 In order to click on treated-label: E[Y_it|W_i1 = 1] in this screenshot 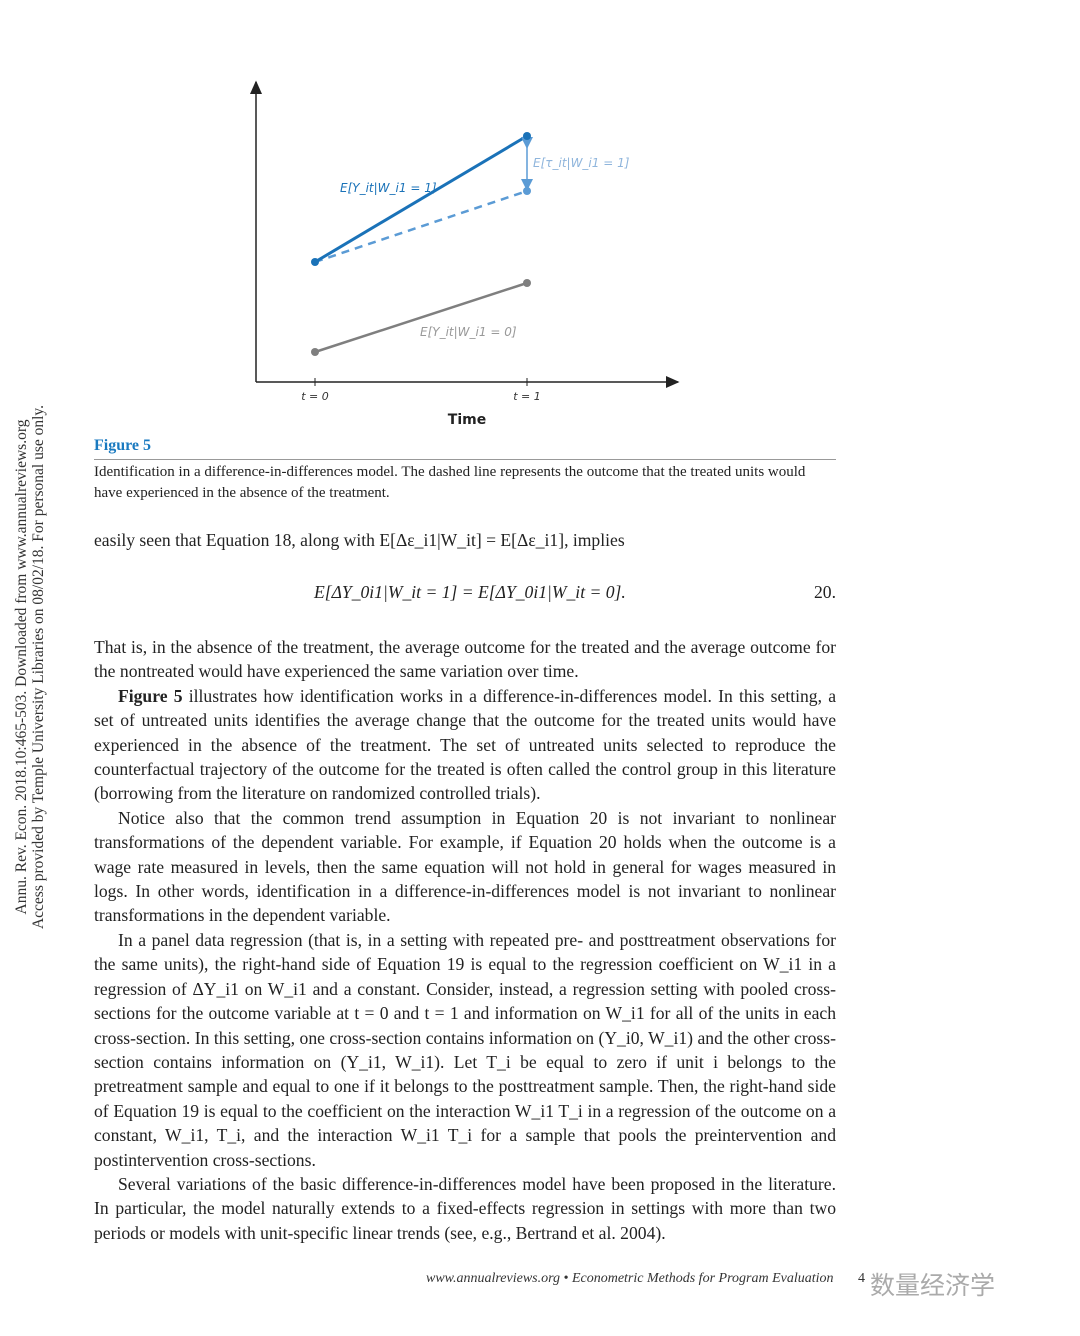, I will do `click(388, 188)`.